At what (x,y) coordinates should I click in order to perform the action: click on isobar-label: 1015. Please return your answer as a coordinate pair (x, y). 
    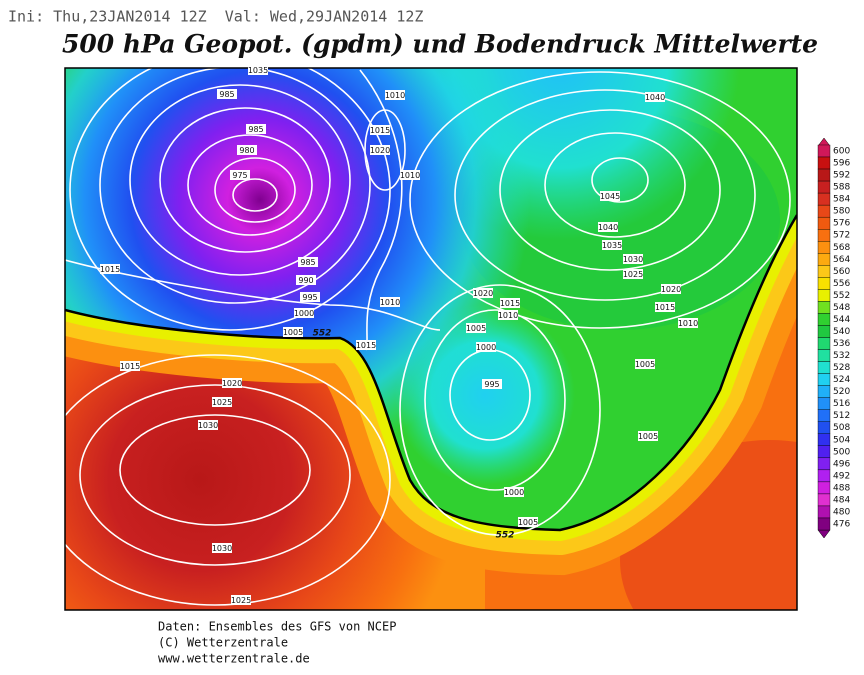
    Looking at the image, I should click on (510, 303).